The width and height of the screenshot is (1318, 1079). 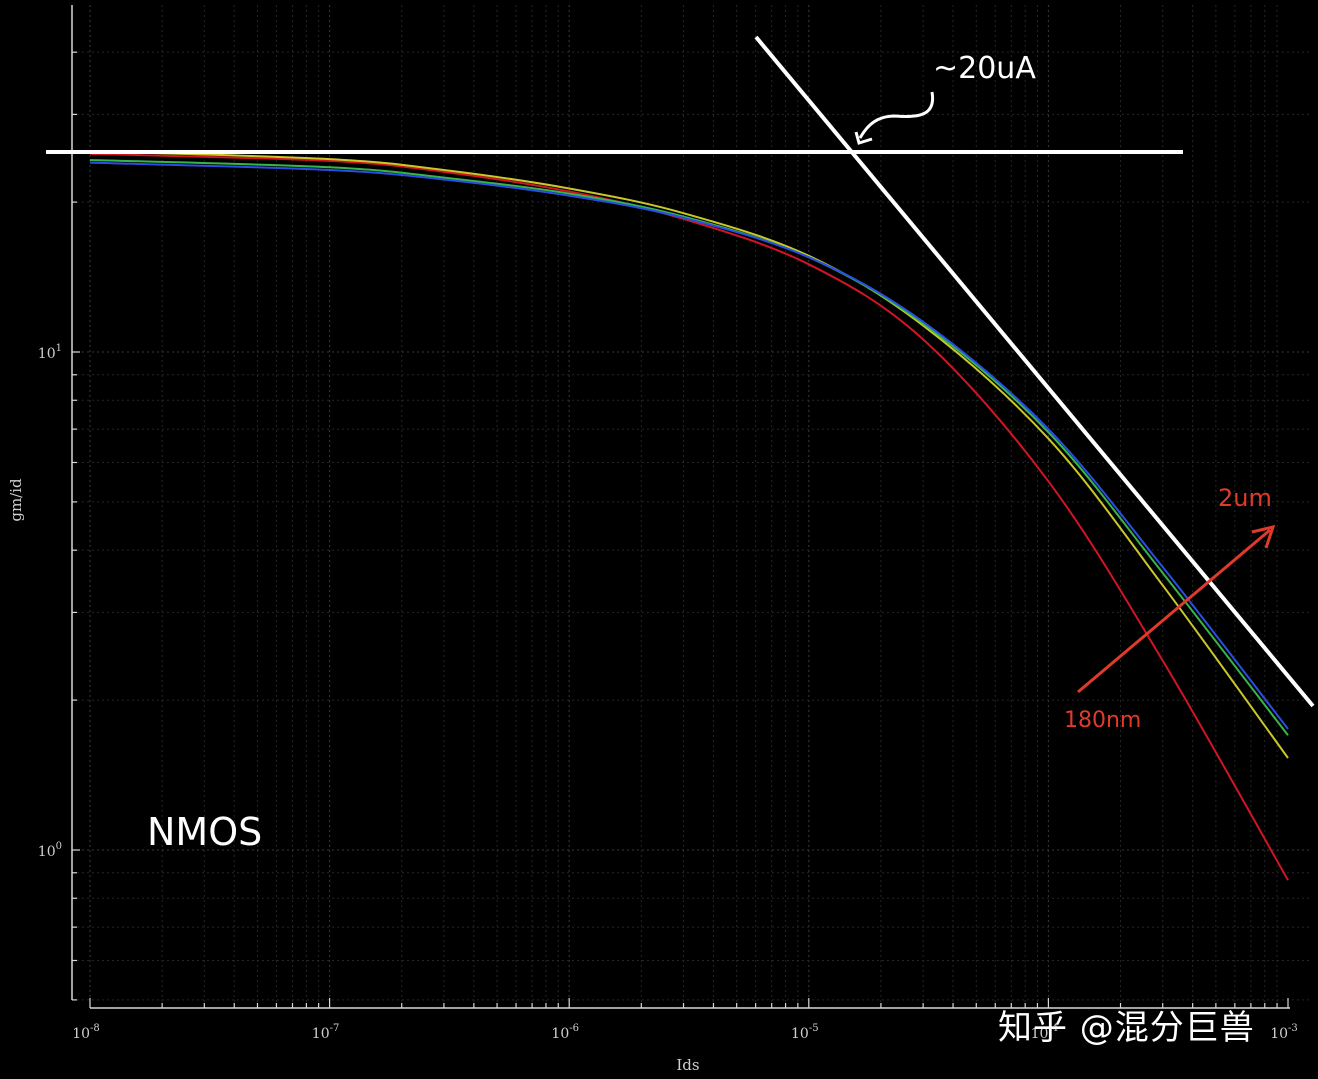 I want to click on x-tick-label: 10⁻⁶, so click(x=565, y=1032).